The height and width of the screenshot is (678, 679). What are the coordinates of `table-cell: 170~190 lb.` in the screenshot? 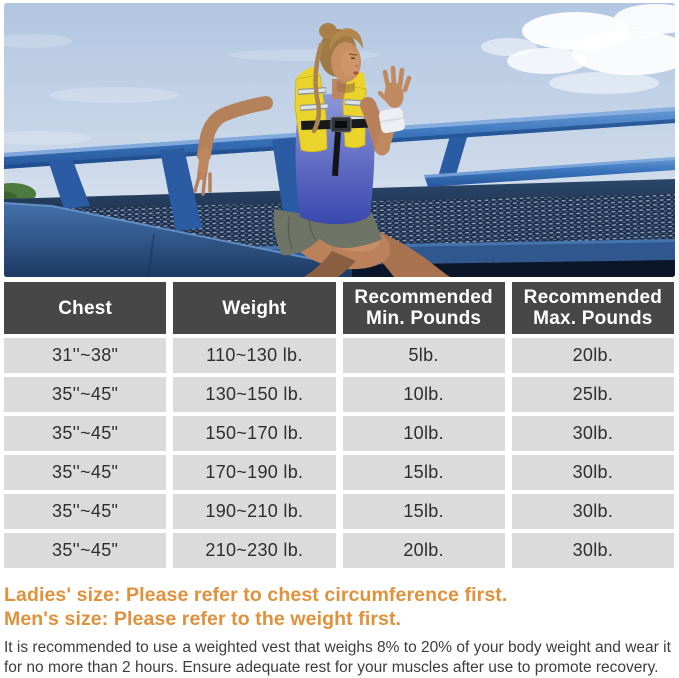 It's located at (254, 472).